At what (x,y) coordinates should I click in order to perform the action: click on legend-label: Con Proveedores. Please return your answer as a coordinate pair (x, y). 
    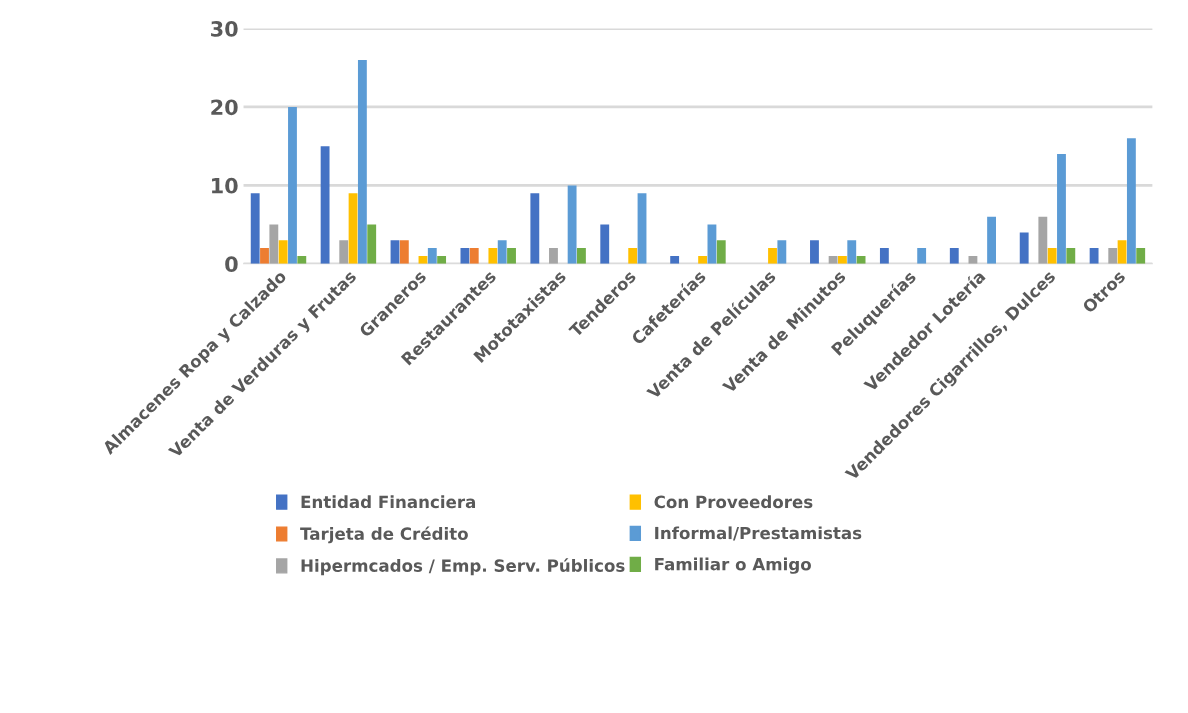
    Looking at the image, I should click on (733, 502).